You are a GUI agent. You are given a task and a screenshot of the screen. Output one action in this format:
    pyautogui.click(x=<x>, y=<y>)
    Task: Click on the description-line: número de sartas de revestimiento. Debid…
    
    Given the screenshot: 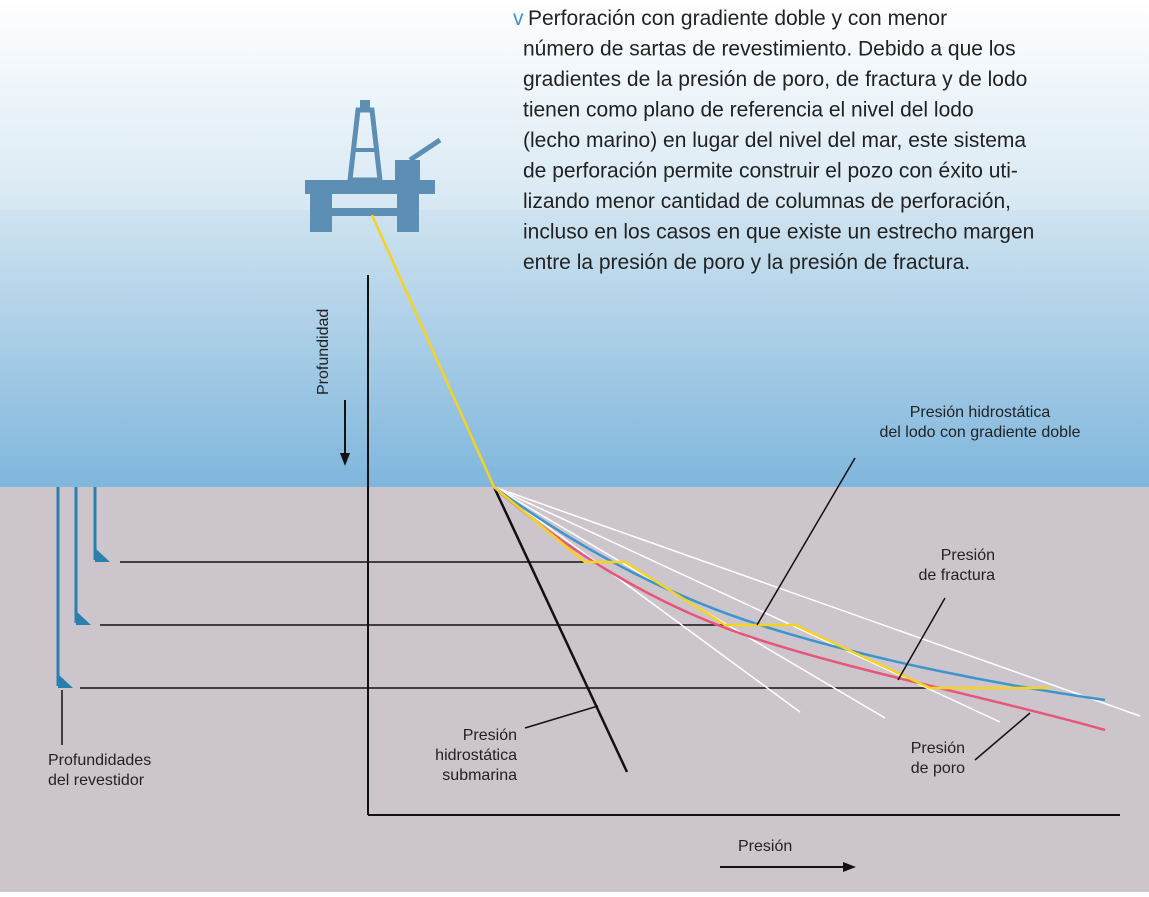 What is the action you would take?
    pyautogui.click(x=769, y=49)
    